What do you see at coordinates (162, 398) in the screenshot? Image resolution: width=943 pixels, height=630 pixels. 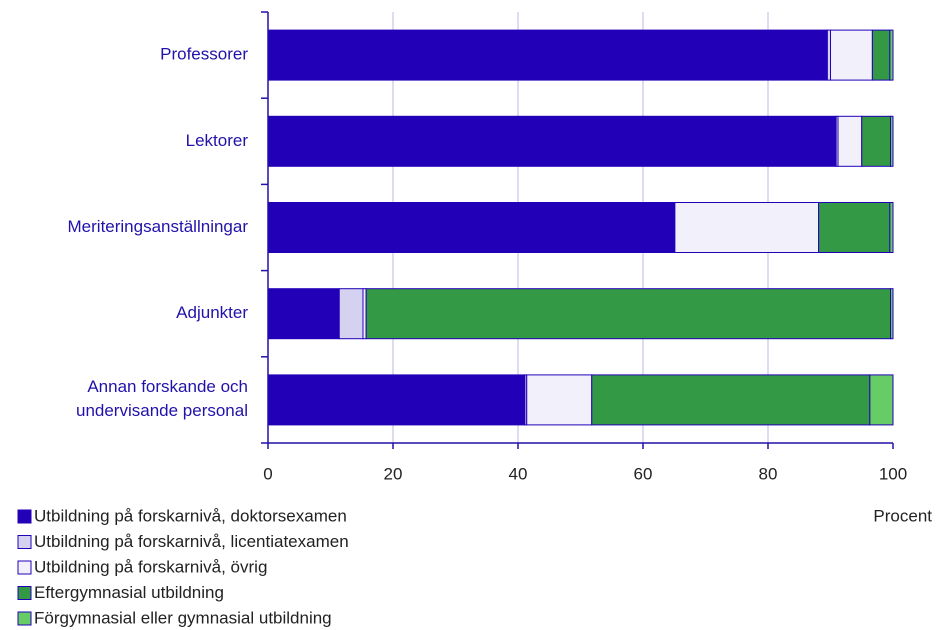 I see `y-tick-label: Annan forskande och undervisande personal` at bounding box center [162, 398].